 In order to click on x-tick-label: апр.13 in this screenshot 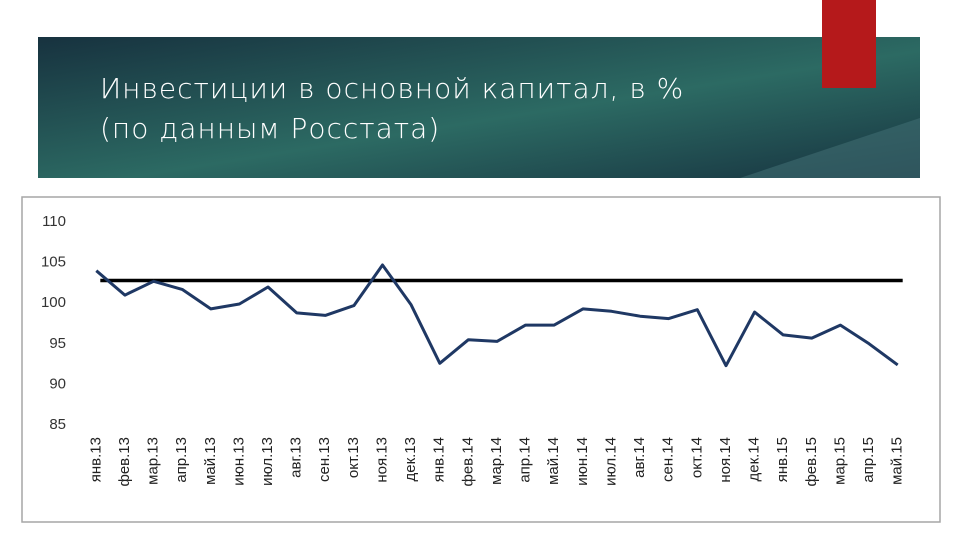, I will do `click(181, 460)`.